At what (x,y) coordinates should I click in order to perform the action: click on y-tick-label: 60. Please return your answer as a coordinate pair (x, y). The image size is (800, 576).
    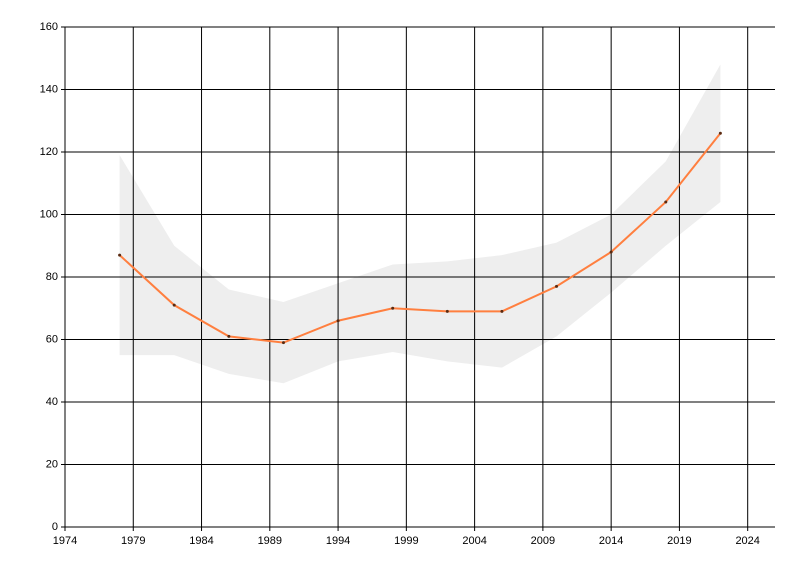
    Looking at the image, I should click on (52, 339).